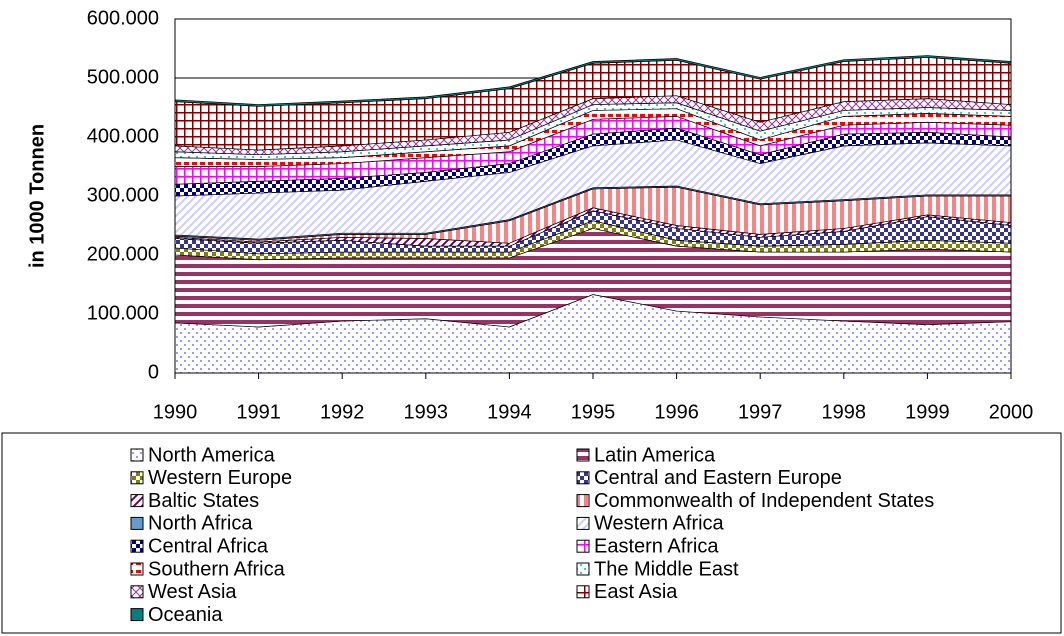  I want to click on legend-label: Western Africa, so click(659, 524).